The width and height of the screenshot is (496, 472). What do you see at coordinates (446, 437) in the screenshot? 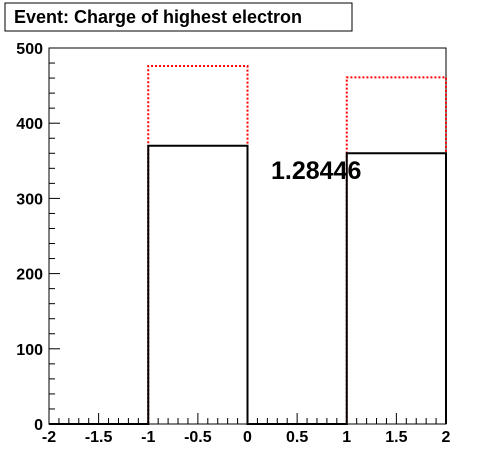
I see `x-tick-label: 2` at bounding box center [446, 437].